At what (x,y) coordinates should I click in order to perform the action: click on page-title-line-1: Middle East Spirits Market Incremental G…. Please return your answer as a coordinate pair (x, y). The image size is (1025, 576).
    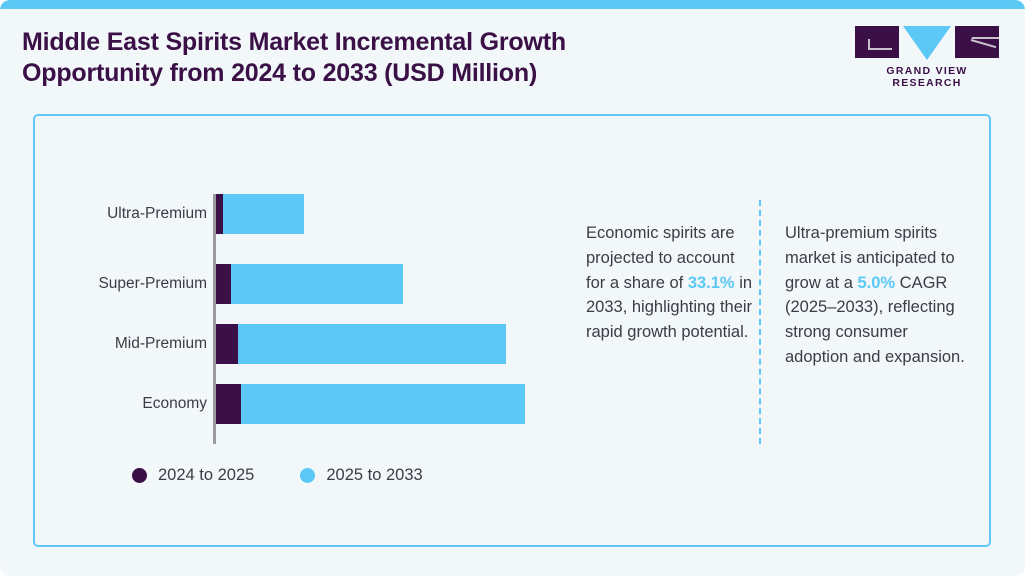
    Looking at the image, I should click on (294, 42).